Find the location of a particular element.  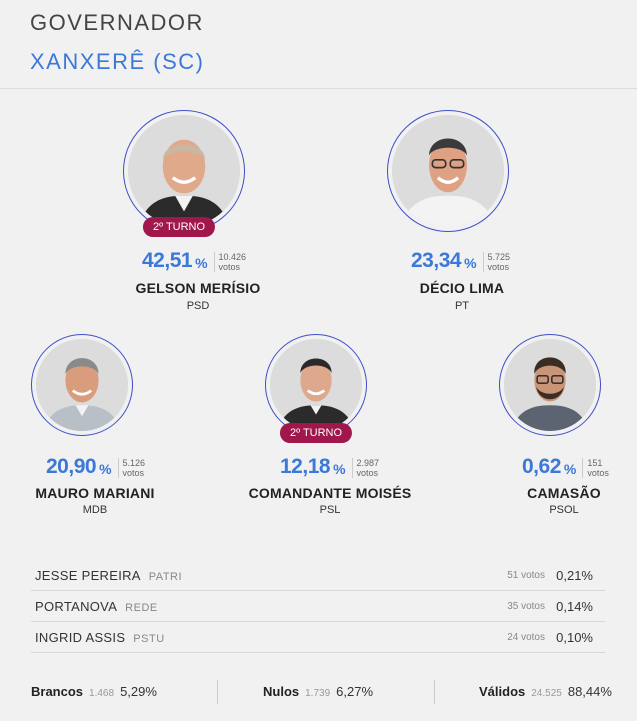

total-percentage: 88,44% is located at coordinates (589, 691).